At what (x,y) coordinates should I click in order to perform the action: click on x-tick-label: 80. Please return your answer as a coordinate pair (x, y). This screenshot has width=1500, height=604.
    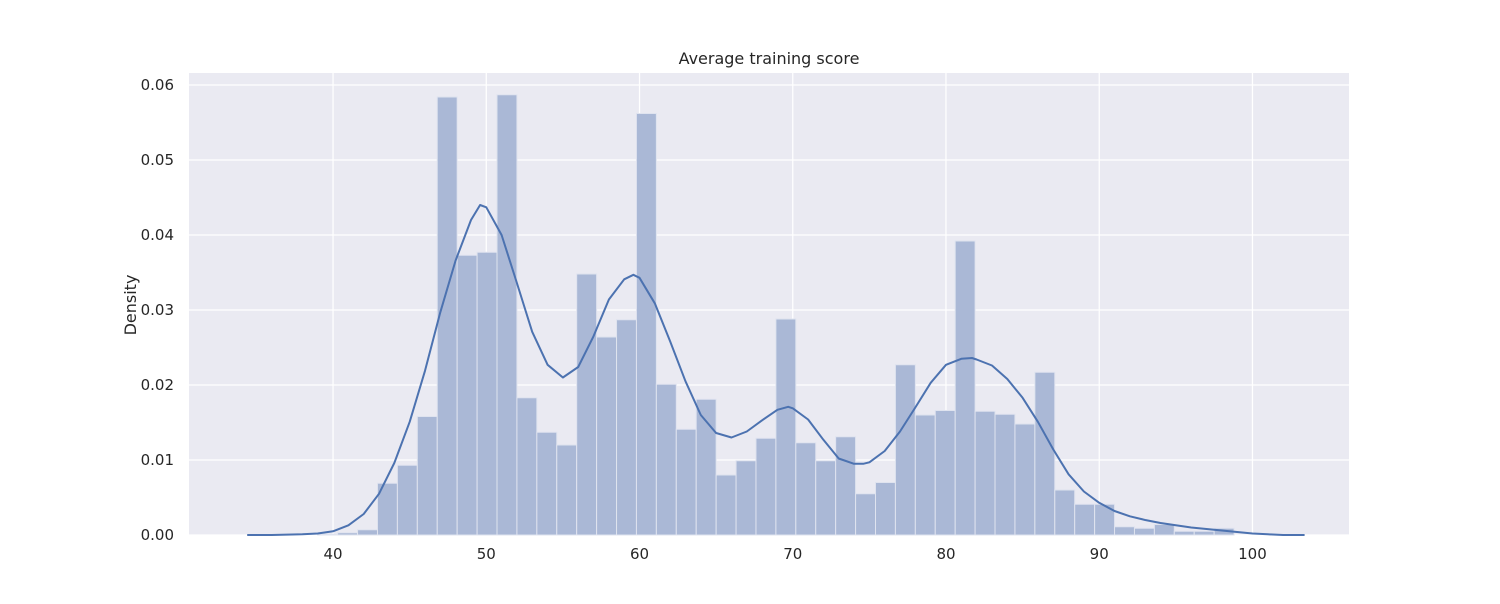
    Looking at the image, I should click on (945, 554).